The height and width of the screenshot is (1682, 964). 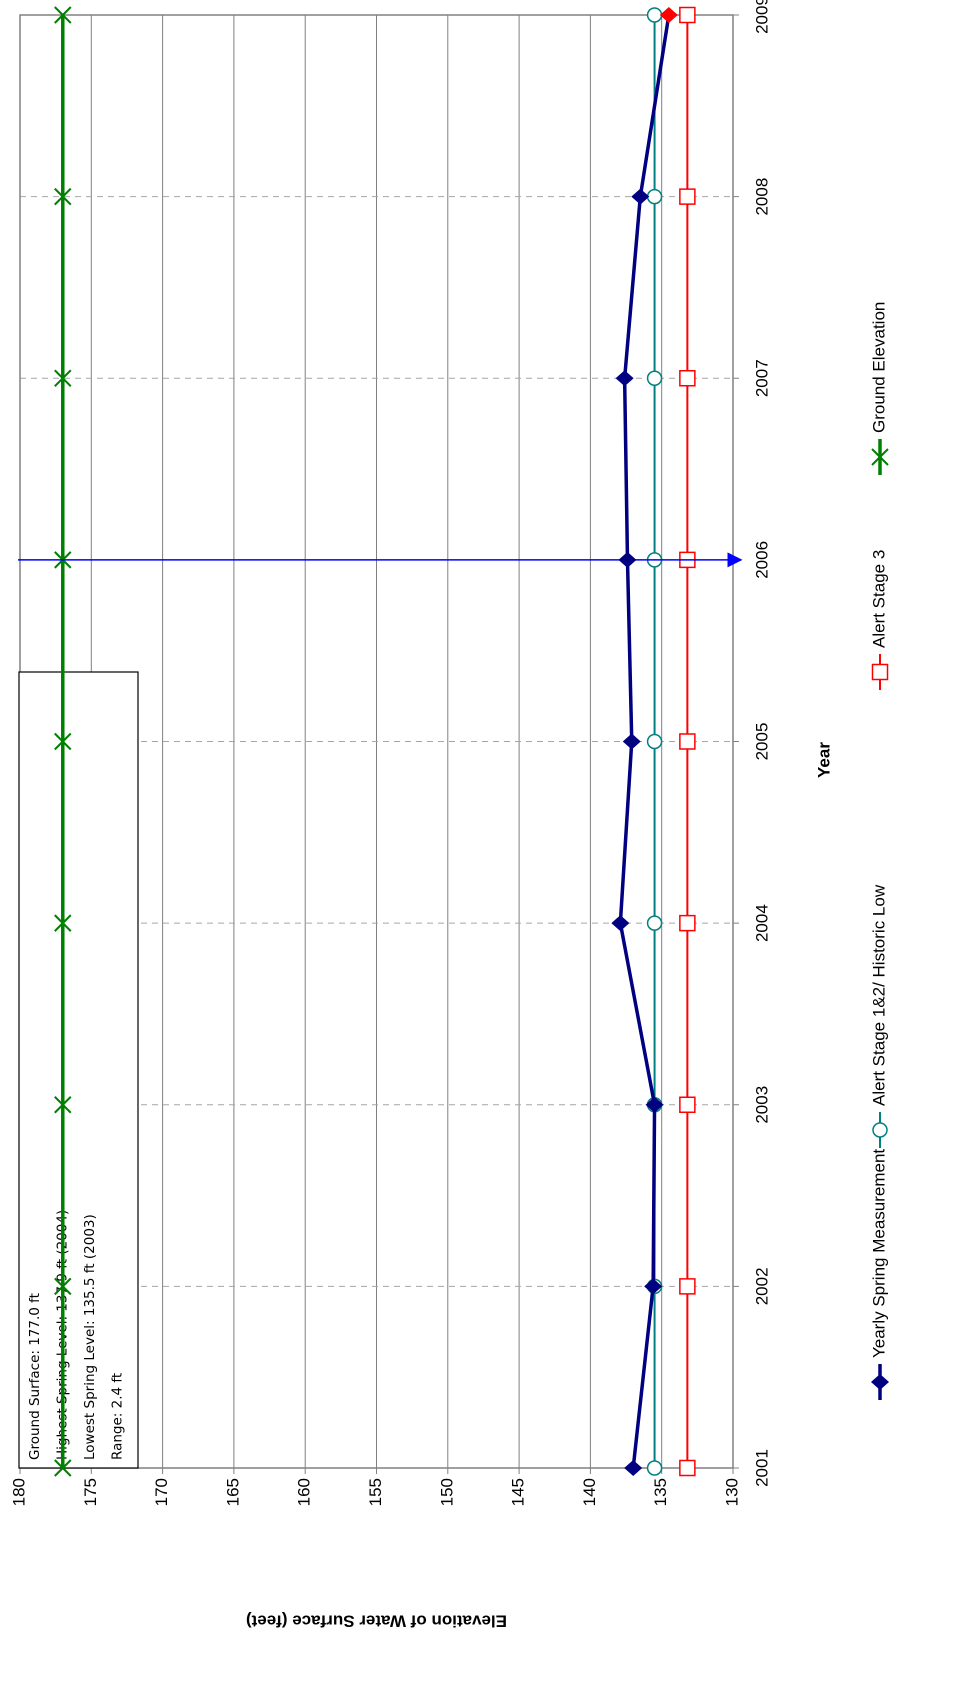 What do you see at coordinates (90, 1337) in the screenshot?
I see `annotation-text: Lowest Spring Level: 135.5 ft (2003)` at bounding box center [90, 1337].